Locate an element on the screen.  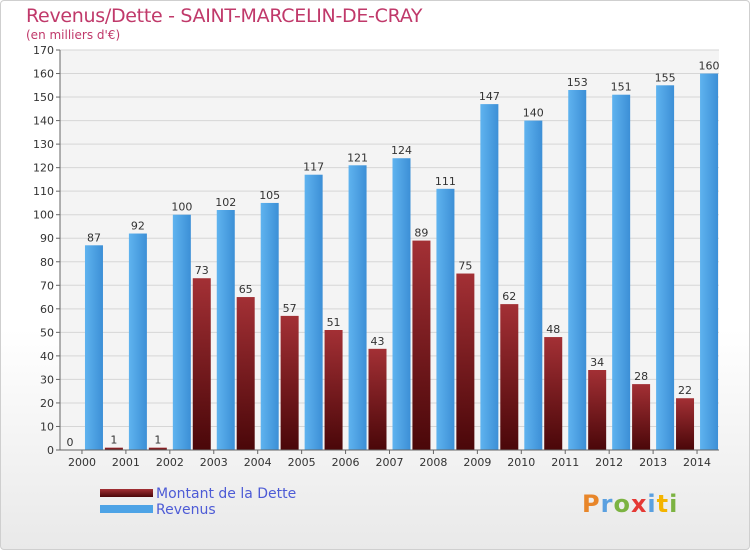
x-tick-label: 2006 is located at coordinates (346, 462).